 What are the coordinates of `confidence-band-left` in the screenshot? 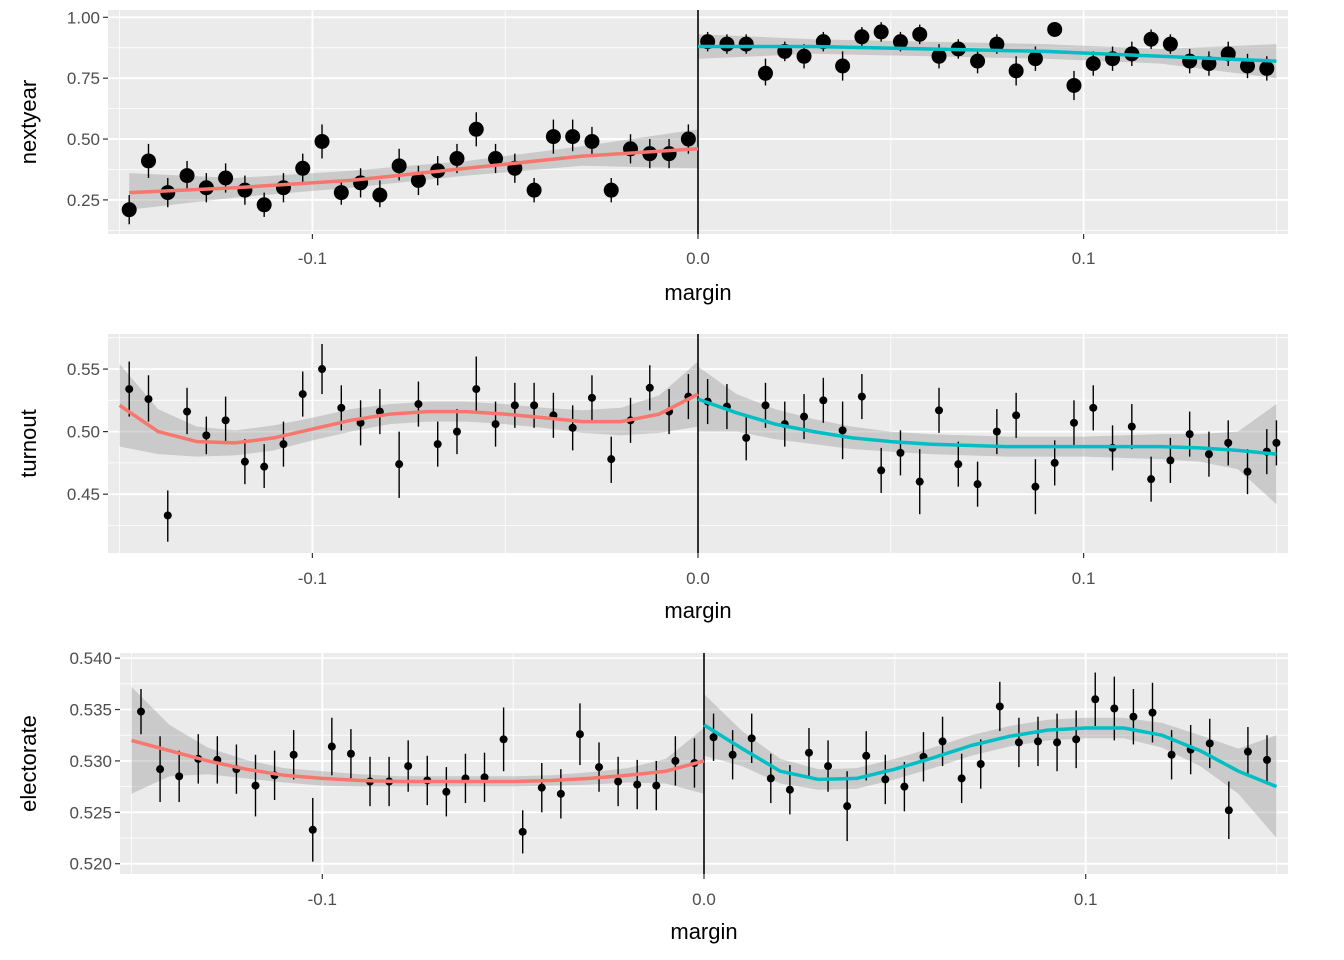 It's located at (409, 409).